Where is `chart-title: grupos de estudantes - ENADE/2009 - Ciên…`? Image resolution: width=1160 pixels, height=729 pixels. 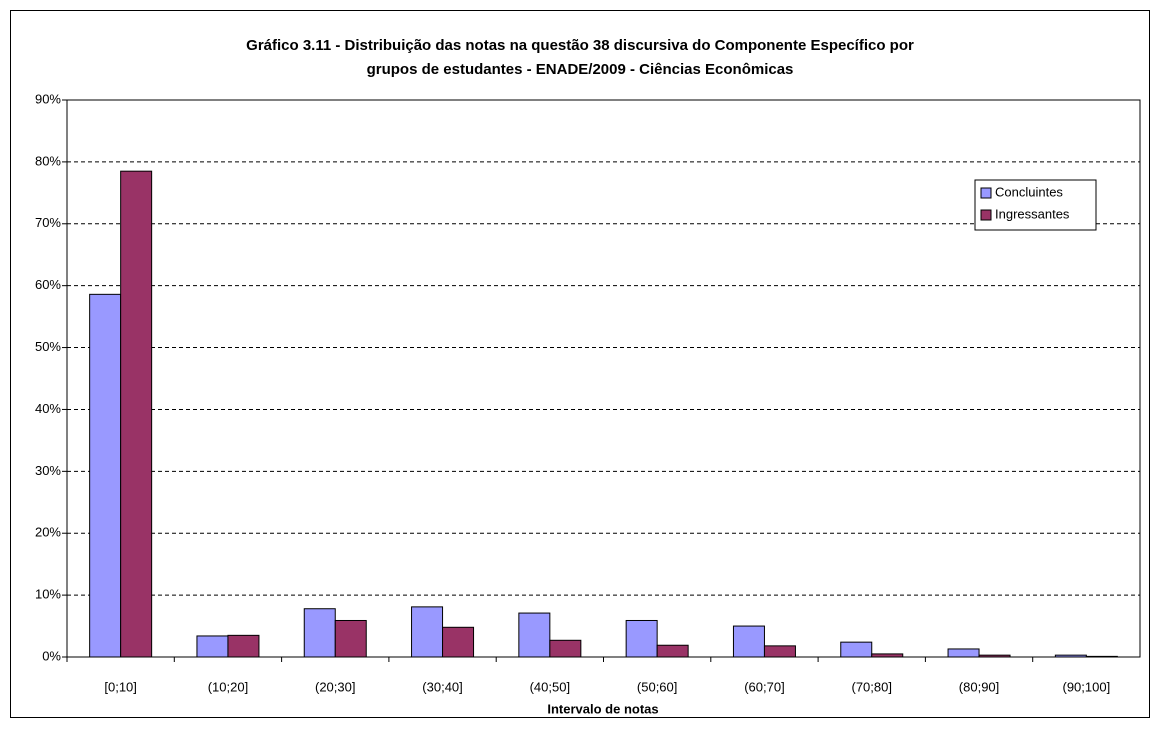
chart-title: grupos de estudantes - ENADE/2009 - Ciên… is located at coordinates (580, 69).